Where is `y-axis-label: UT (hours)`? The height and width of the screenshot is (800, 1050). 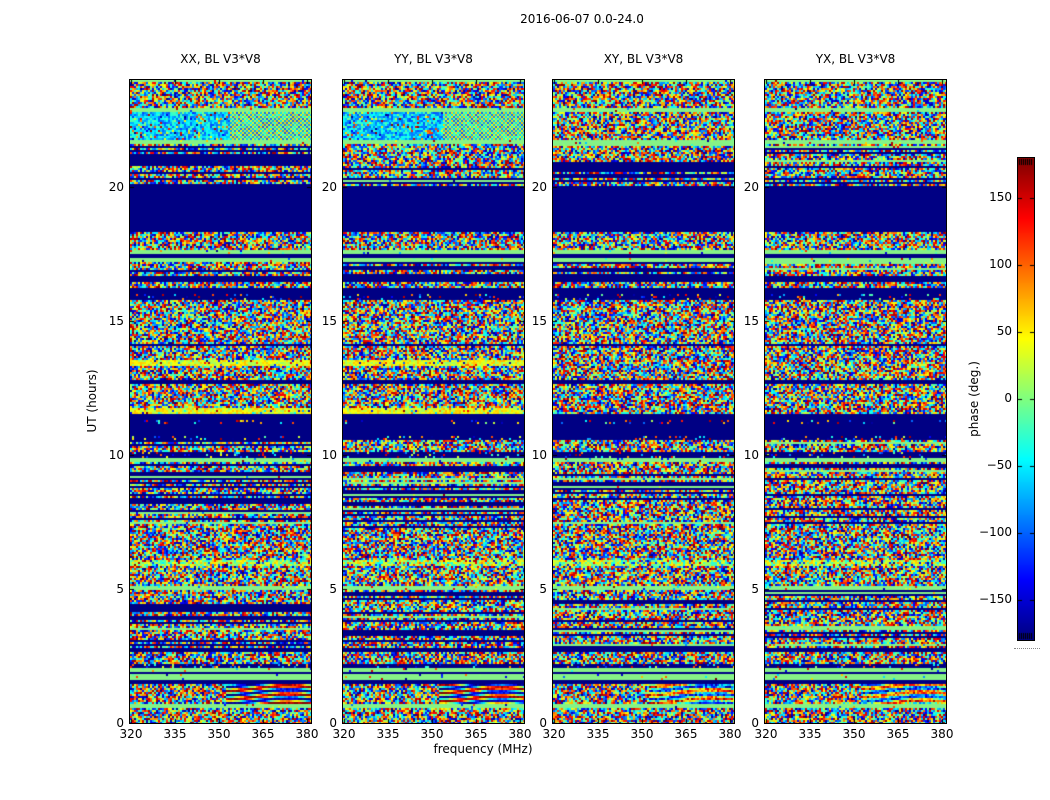
y-axis-label: UT (hours) is located at coordinates (92, 401).